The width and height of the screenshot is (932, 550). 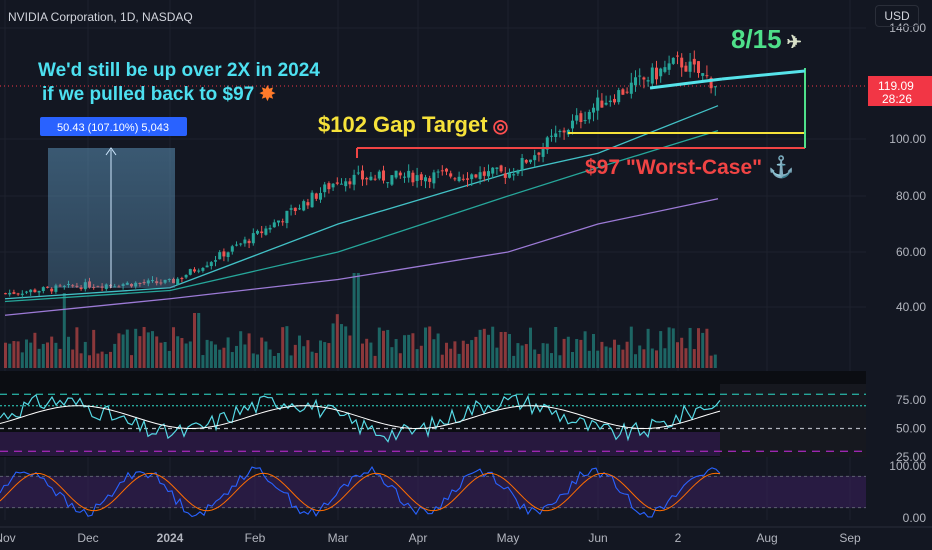 I want to click on currency-button: USD, so click(x=897, y=16).